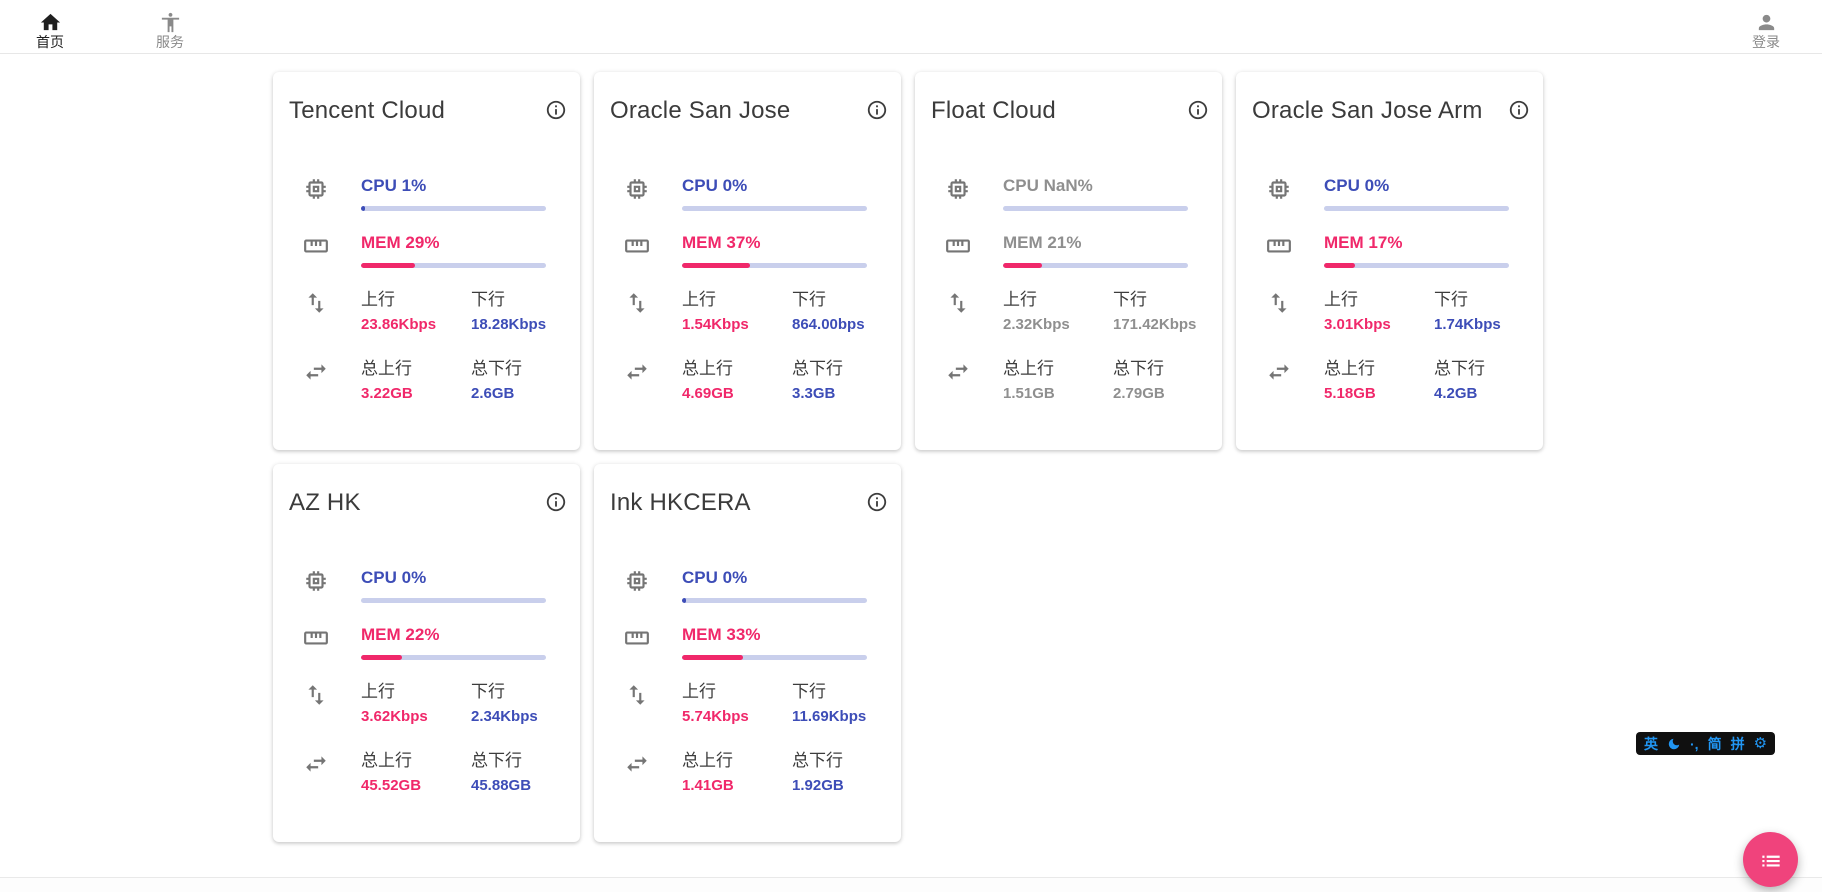 The height and width of the screenshot is (892, 1822). Describe the element at coordinates (400, 634) in the screenshot. I see `mem-usage-text: MEM 22%` at that location.